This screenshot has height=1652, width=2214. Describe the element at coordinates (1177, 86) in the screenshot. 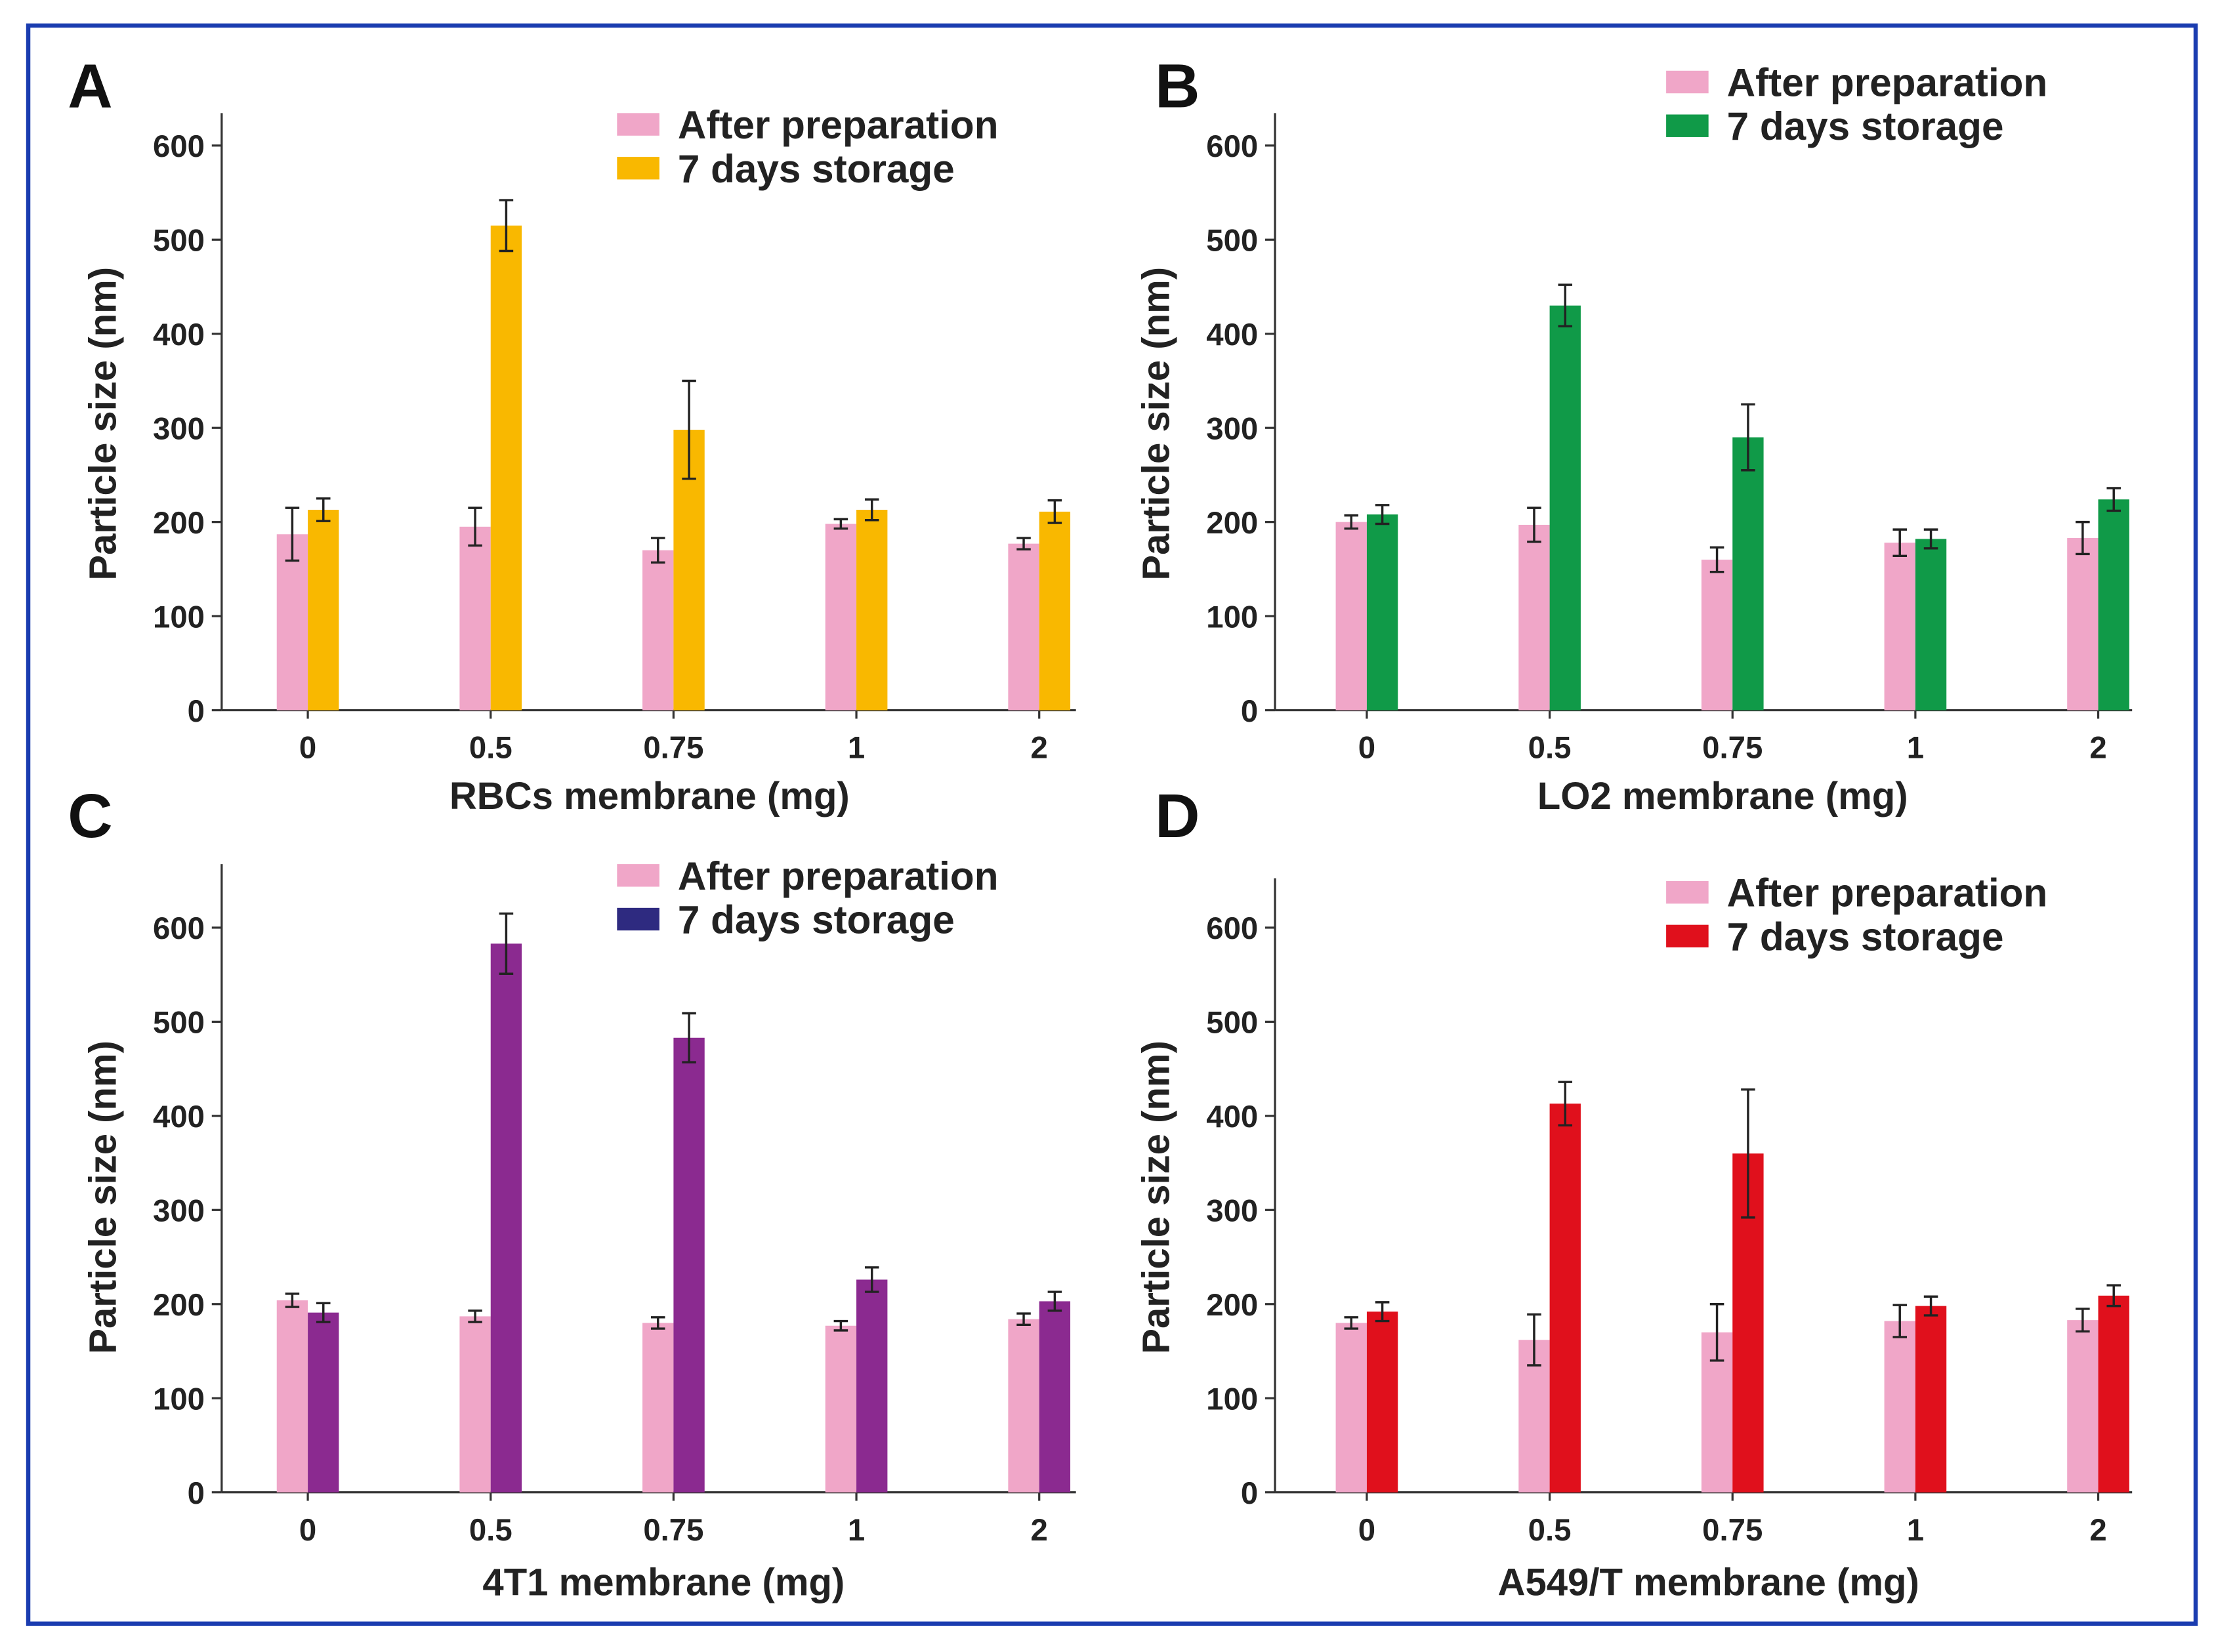

I see `panel-letter: B` at that location.